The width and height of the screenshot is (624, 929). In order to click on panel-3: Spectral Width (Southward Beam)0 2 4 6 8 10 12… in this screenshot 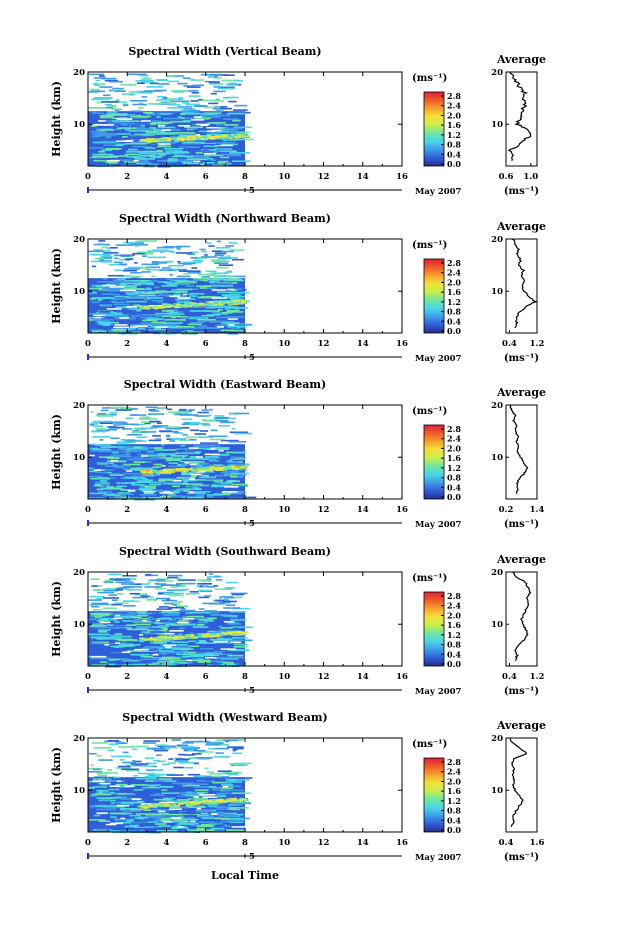, I will do `click(298, 621)`.